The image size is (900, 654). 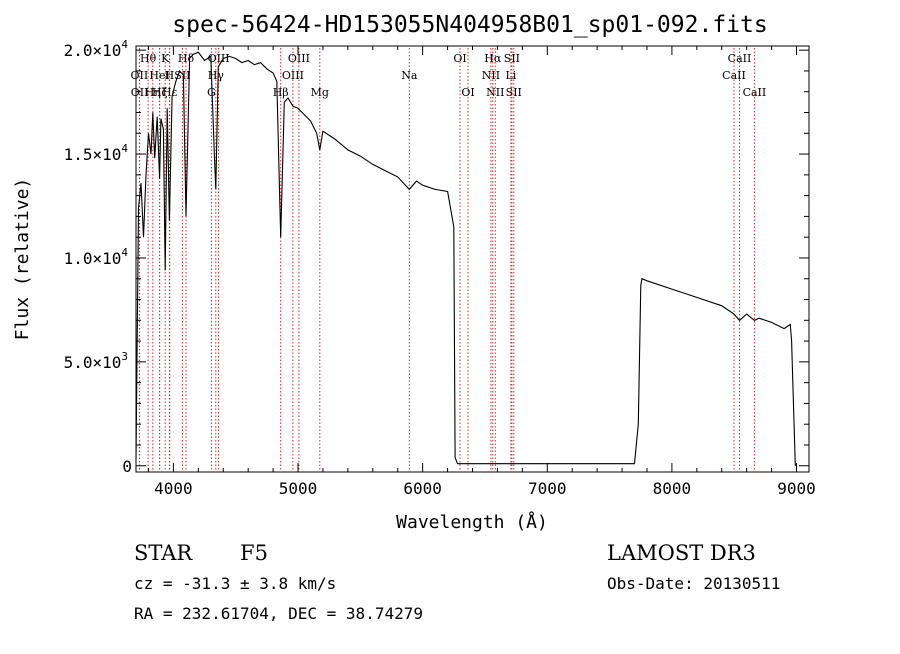 What do you see at coordinates (160, 92) in the screenshot?
I see `line-label-5: Hζ` at bounding box center [160, 92].